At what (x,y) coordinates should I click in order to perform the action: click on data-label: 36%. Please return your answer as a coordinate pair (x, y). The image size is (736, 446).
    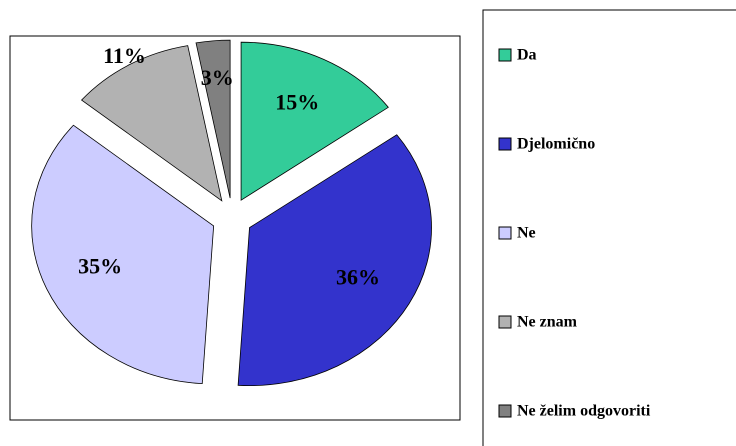
    Looking at the image, I should click on (358, 276).